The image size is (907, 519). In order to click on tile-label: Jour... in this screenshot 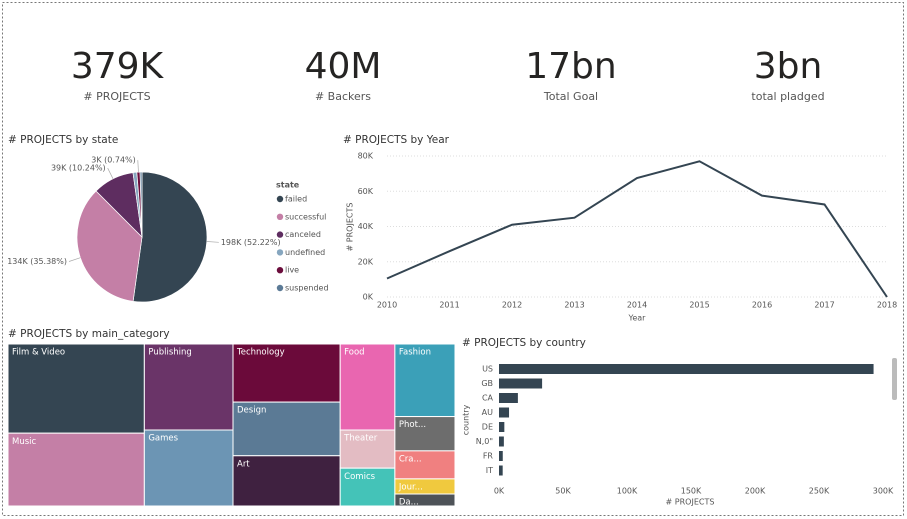, I will do `click(410, 487)`.